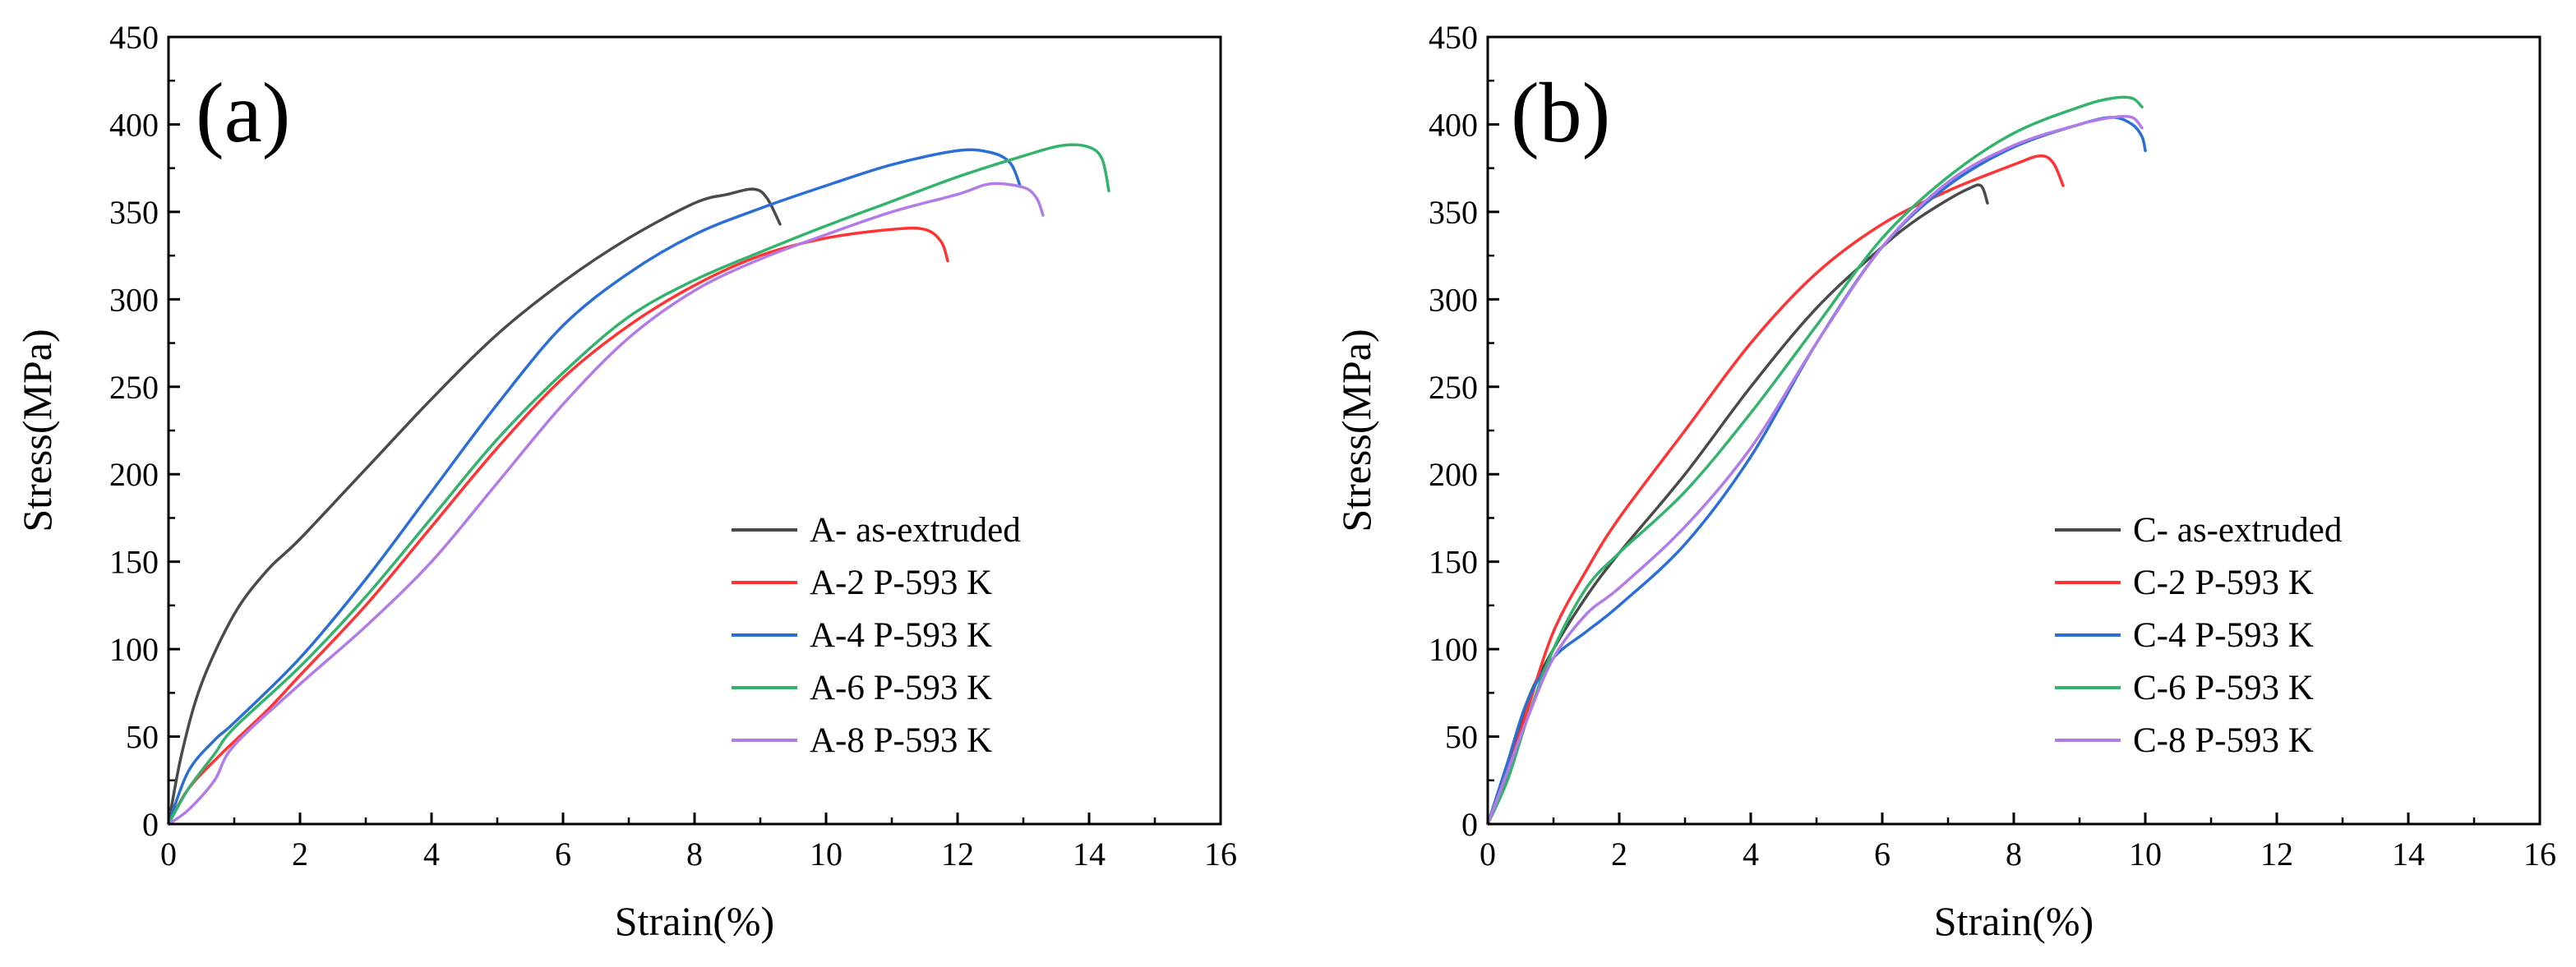  I want to click on legend-label: C-6 P-593 K, so click(2223, 688).